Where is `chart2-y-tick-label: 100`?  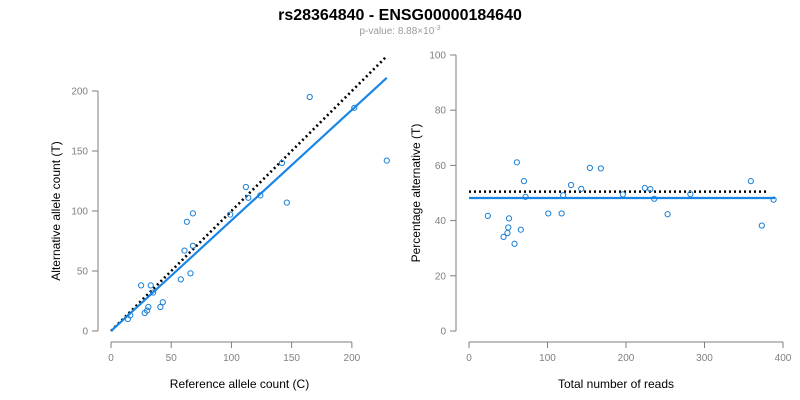
chart2-y-tick-label: 100 is located at coordinates (437, 56).